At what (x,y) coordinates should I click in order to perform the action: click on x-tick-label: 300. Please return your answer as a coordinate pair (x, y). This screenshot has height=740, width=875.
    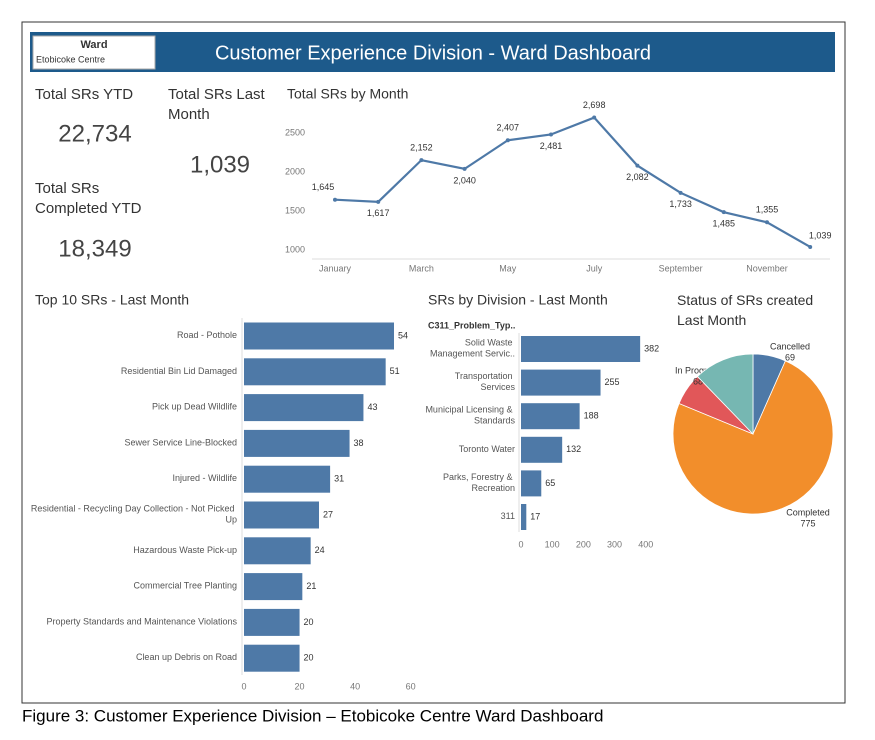
    Looking at the image, I should click on (614, 544).